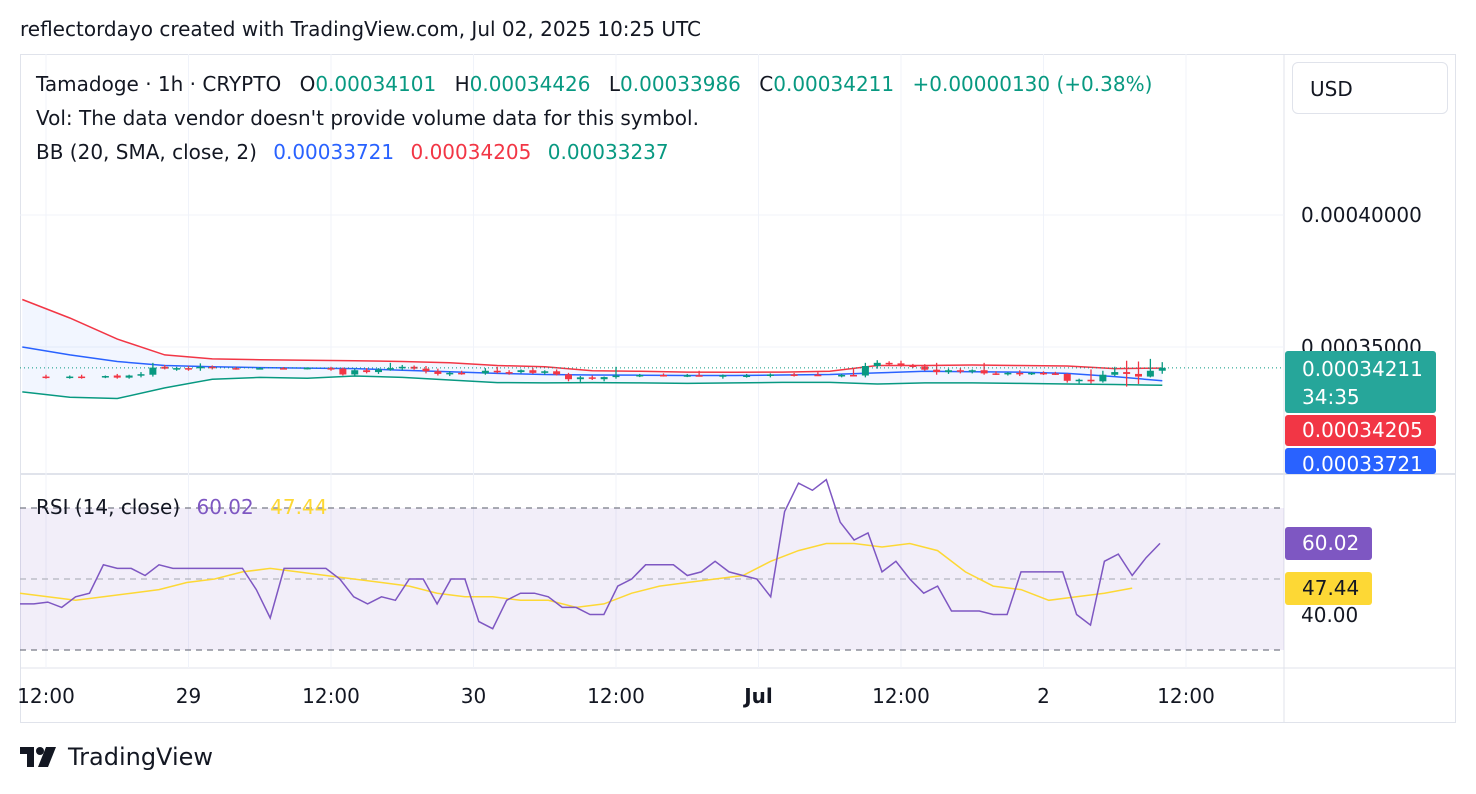  I want to click on time-tick-label: Jul, so click(758, 696).